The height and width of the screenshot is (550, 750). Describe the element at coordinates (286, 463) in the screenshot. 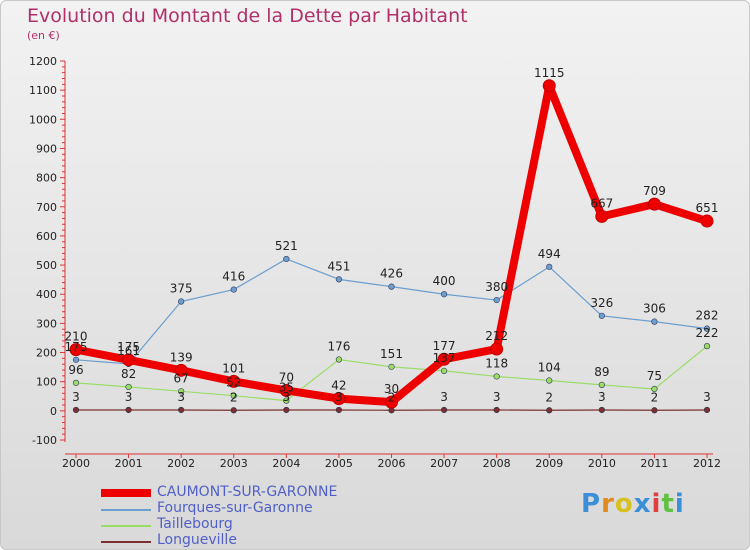

I see `x-tick-label: 2004` at that location.